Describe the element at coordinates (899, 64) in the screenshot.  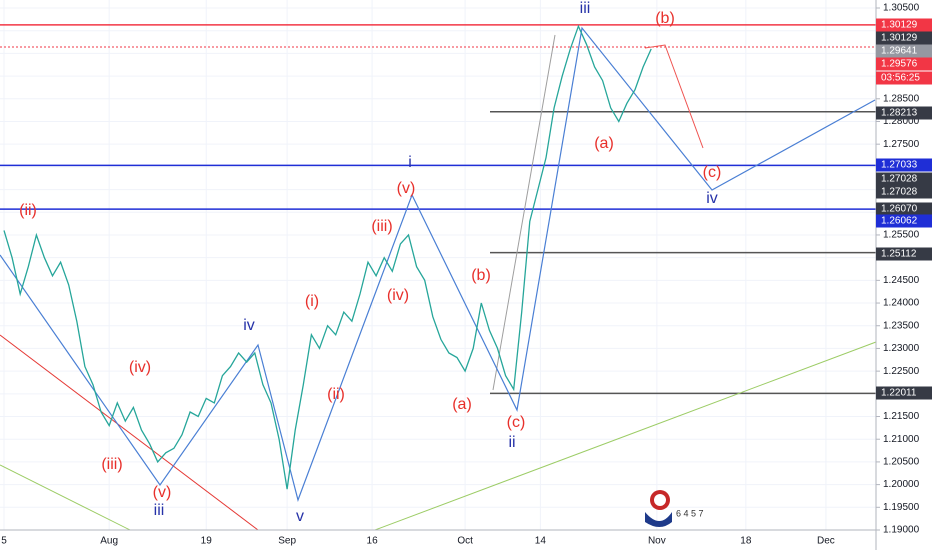
I see `price-tag-label: 1.29576` at that location.